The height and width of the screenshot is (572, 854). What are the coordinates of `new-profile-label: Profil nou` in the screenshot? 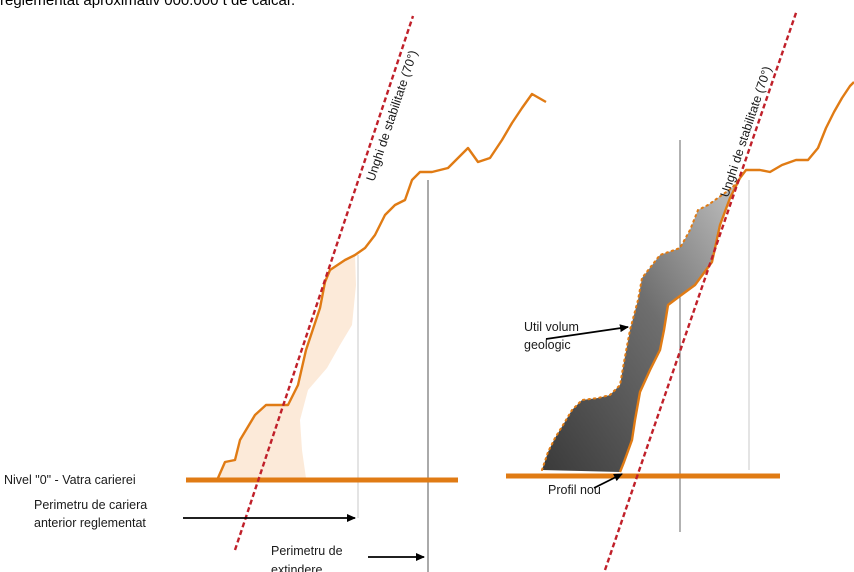 It's located at (574, 490).